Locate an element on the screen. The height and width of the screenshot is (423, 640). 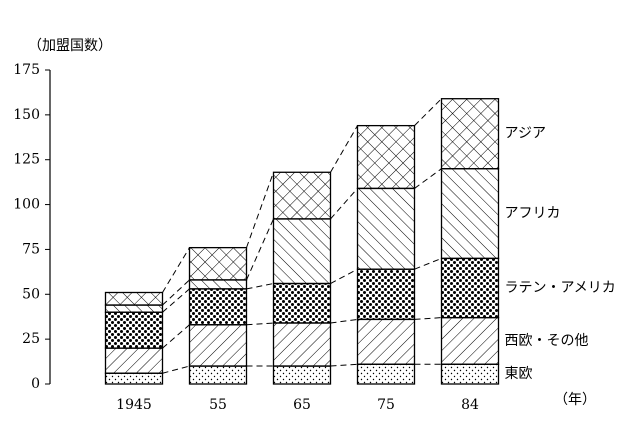
x-tick-label: 55 is located at coordinates (218, 405).